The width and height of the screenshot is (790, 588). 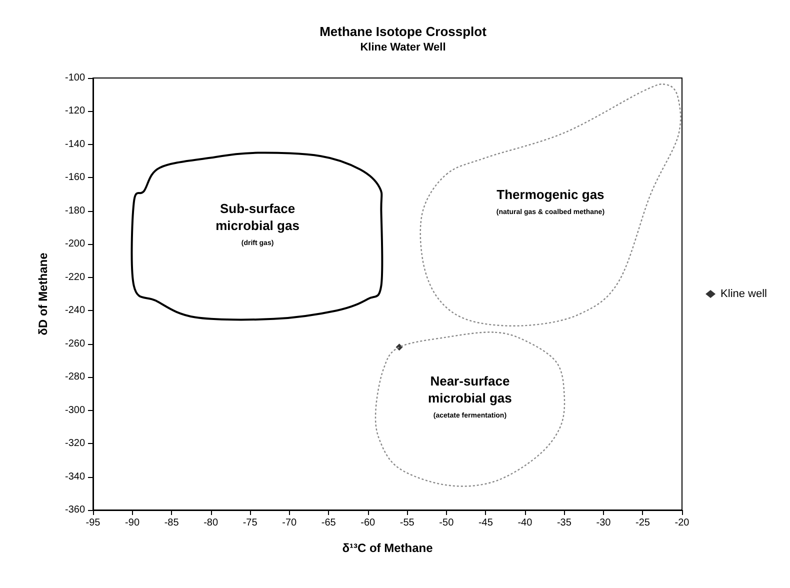 What do you see at coordinates (75, 444) in the screenshot?
I see `y-tick-label: -320` at bounding box center [75, 444].